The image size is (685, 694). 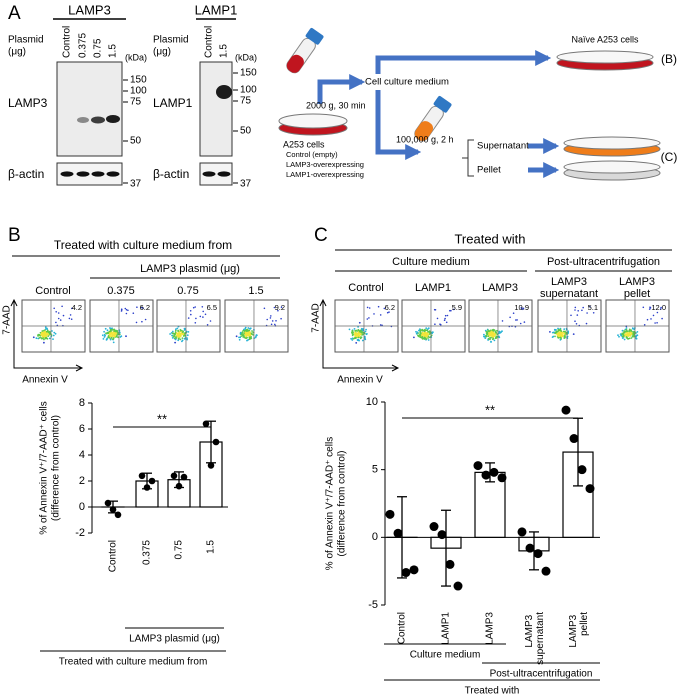 What do you see at coordinates (162, 52) in the screenshot?
I see `plasmid-label: (μg)` at bounding box center [162, 52].